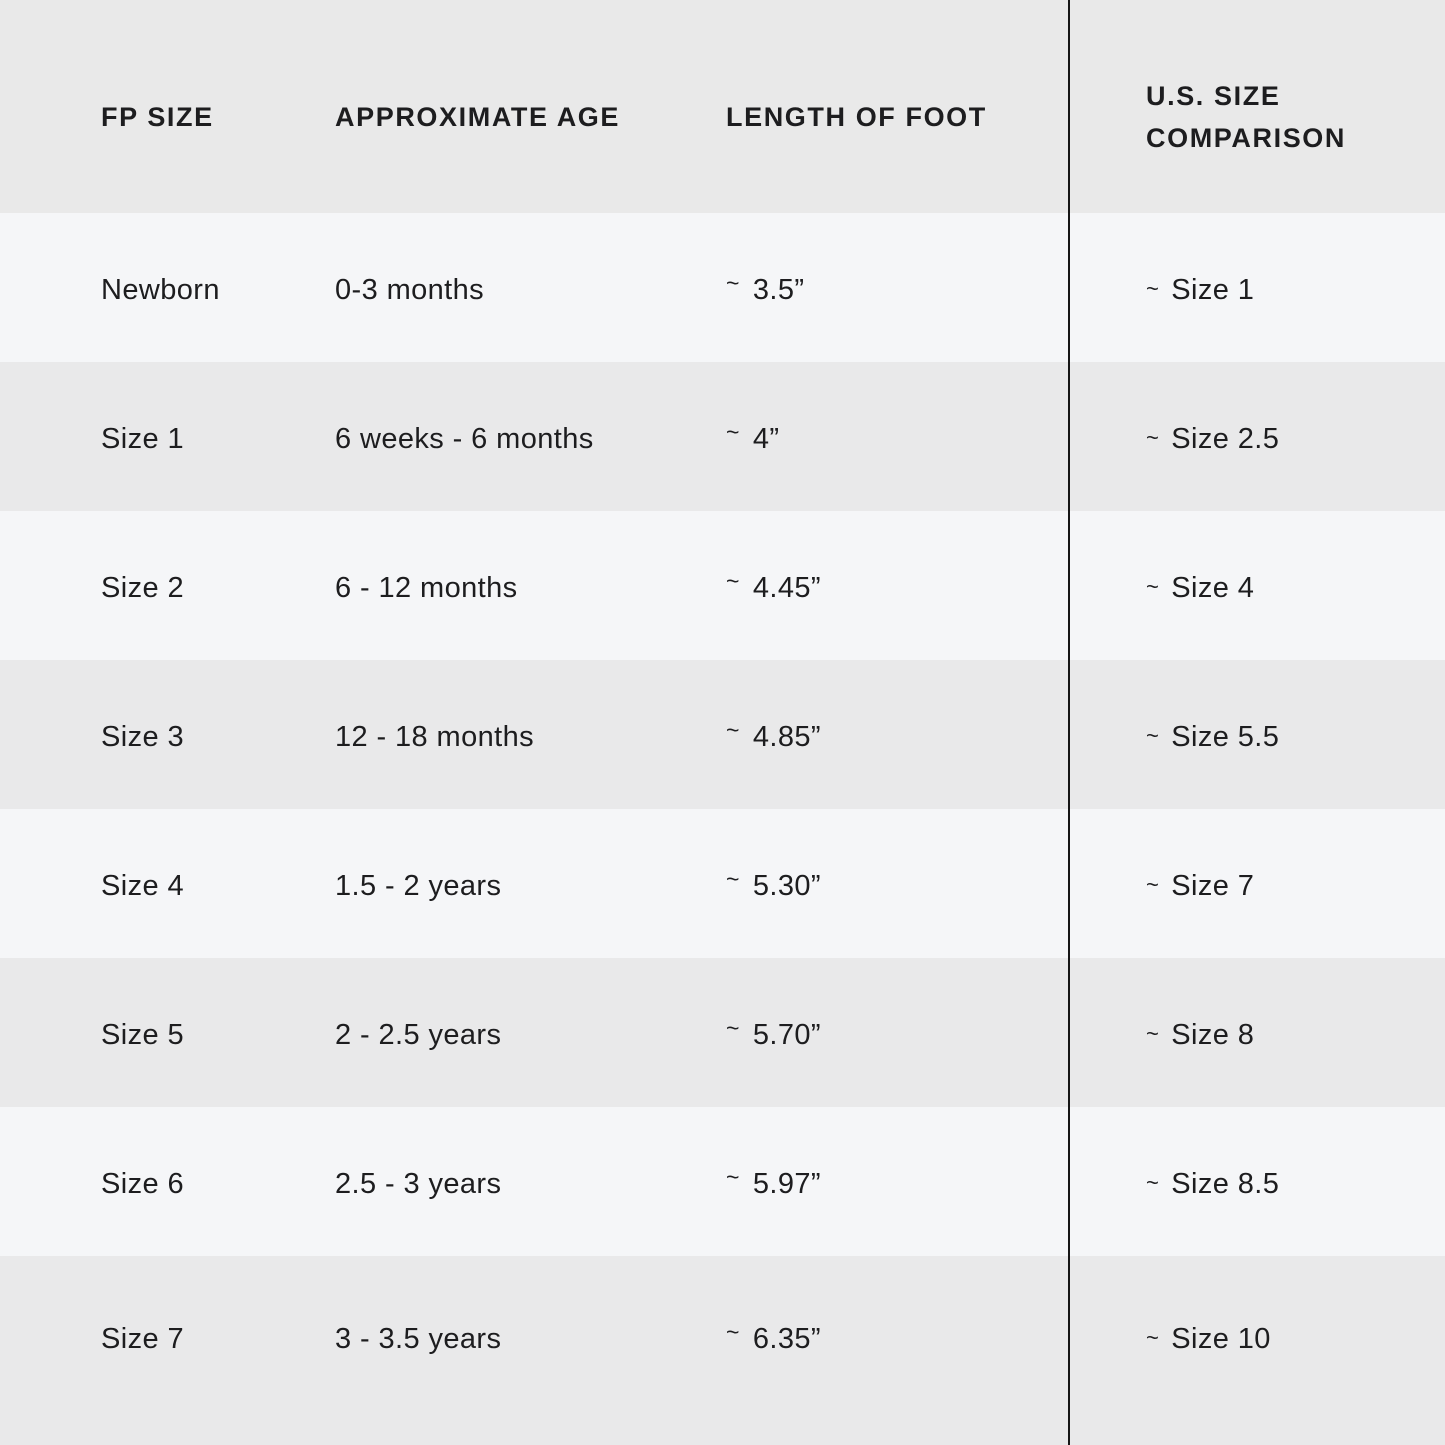  What do you see at coordinates (722, 585) in the screenshot?
I see `table-row: Size 2 6 - 12 months ~4.45” ~ Size 4` at bounding box center [722, 585].